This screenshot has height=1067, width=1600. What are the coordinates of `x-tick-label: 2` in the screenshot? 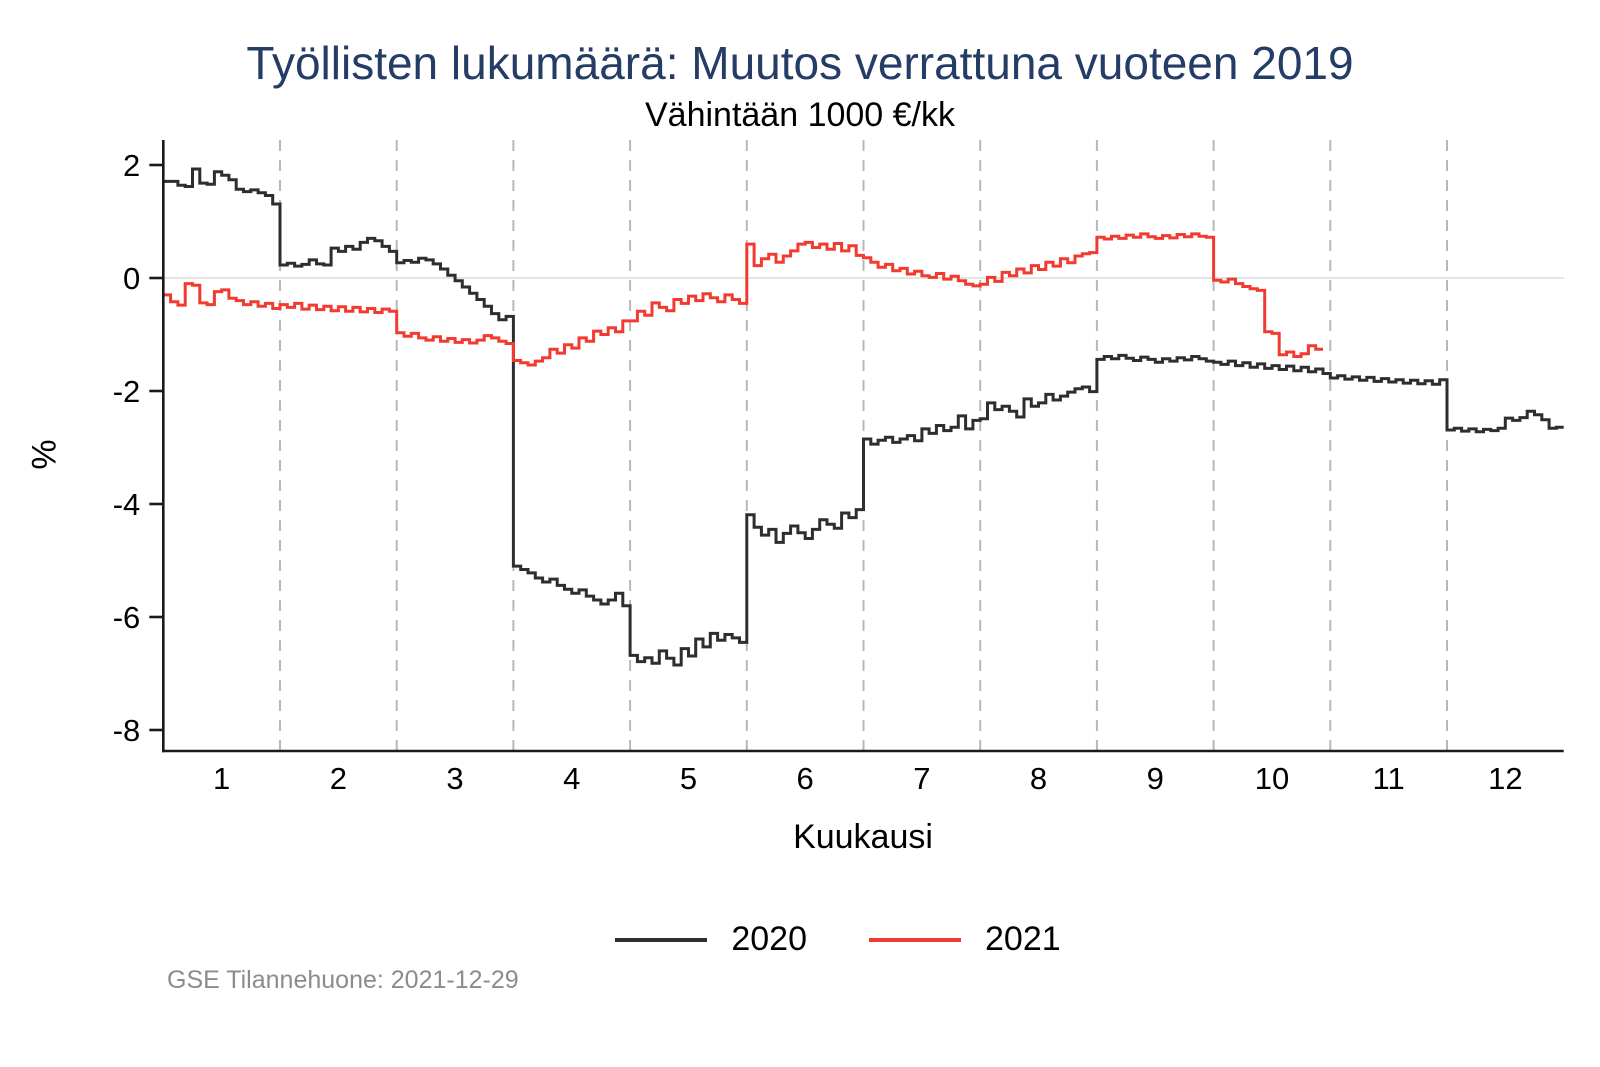 It's located at (338, 778).